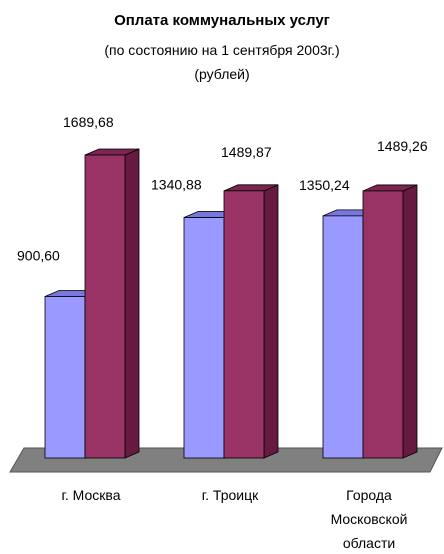 This screenshot has height=554, width=444. Describe the element at coordinates (38, 256) in the screenshot. I see `data-label-series1-1: 900,60` at that location.